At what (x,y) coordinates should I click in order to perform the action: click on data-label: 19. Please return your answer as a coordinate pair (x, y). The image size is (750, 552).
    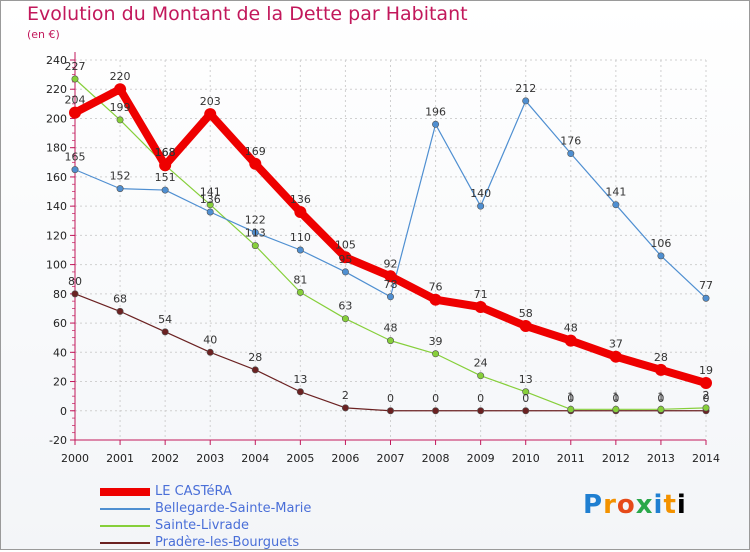
    Looking at the image, I should click on (706, 370).